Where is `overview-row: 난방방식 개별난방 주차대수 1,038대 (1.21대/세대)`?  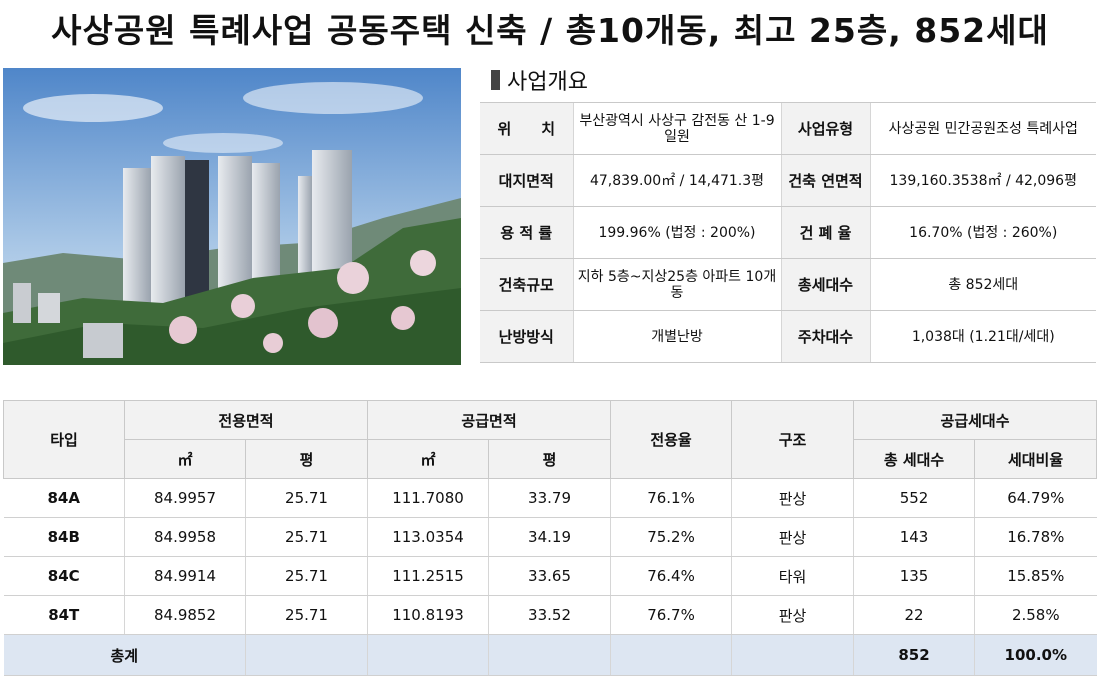
overview-row: 난방방식 개별난방 주차대수 1,038대 (1.21대/세대) is located at coordinates (788, 336).